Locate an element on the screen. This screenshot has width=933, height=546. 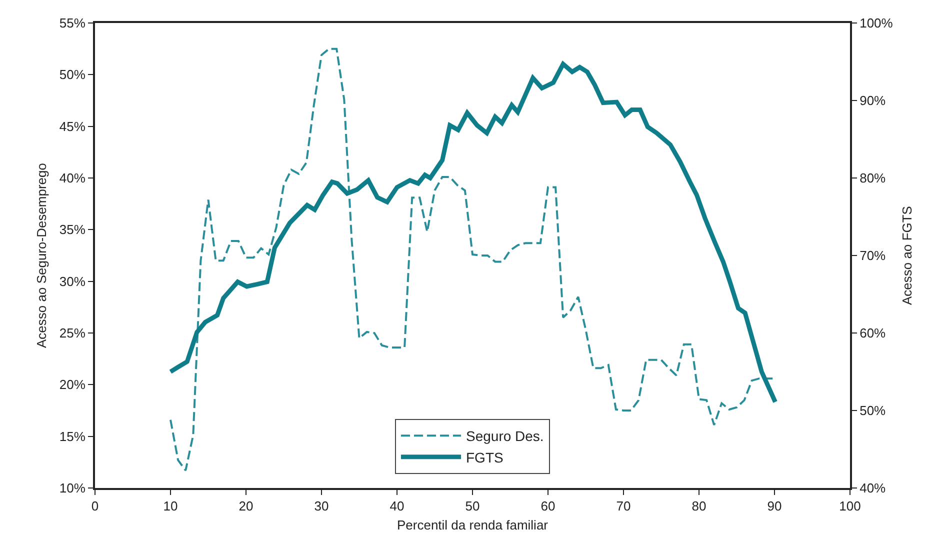
y2-tick-label: 50% is located at coordinates (873, 410).